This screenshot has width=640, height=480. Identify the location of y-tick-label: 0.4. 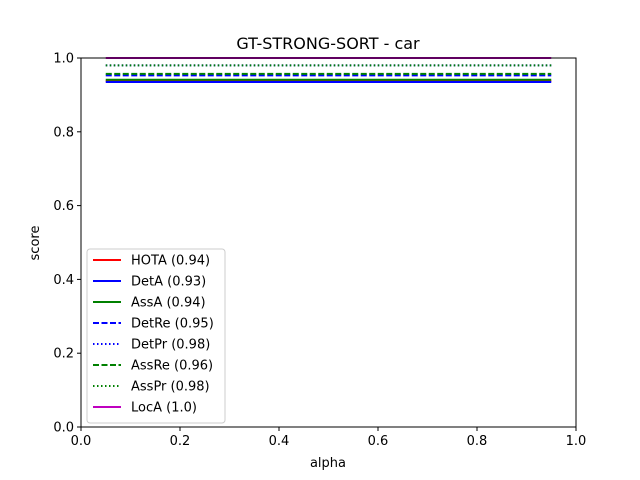
(63, 280).